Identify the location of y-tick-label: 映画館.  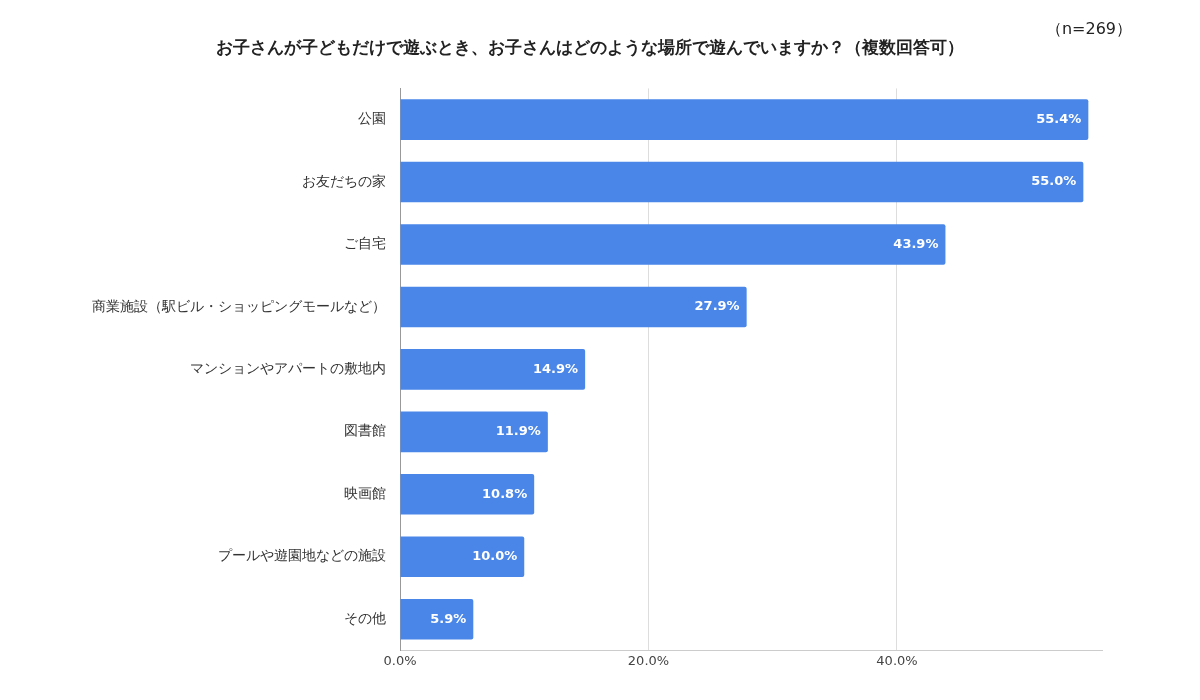
(365, 492).